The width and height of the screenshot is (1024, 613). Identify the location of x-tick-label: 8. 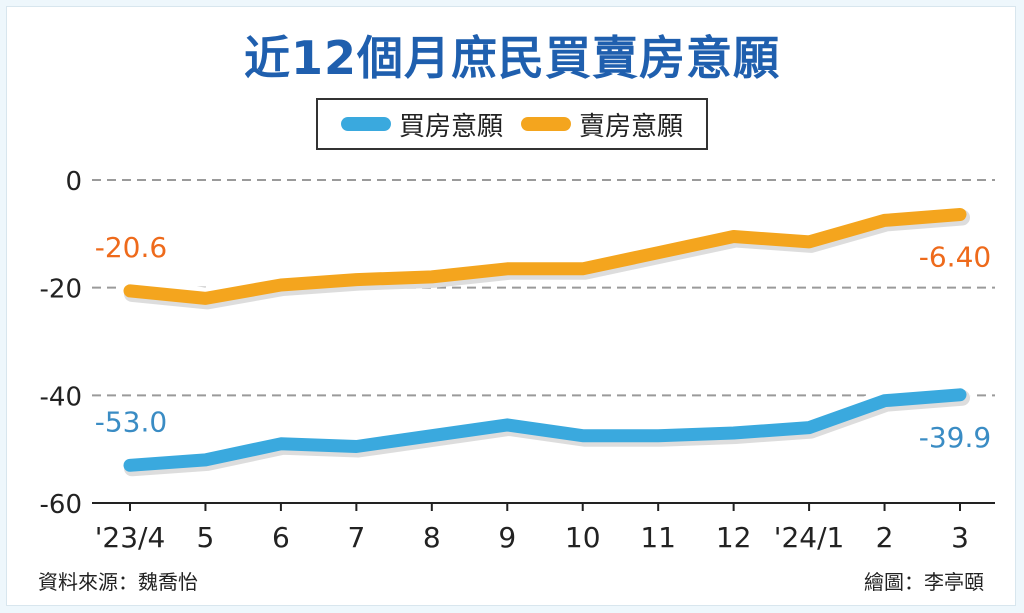
(432, 537).